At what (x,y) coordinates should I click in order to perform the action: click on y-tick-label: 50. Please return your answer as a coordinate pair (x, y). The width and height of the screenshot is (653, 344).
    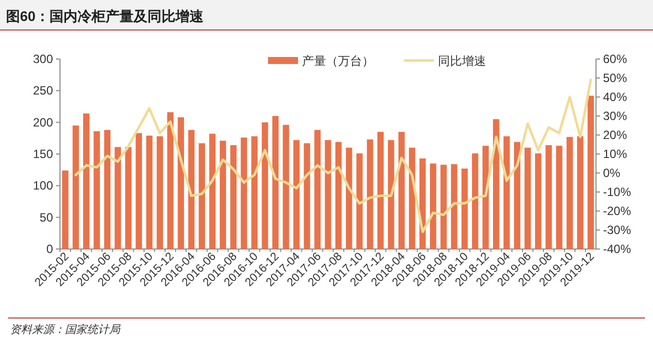
    Looking at the image, I should click on (47, 217).